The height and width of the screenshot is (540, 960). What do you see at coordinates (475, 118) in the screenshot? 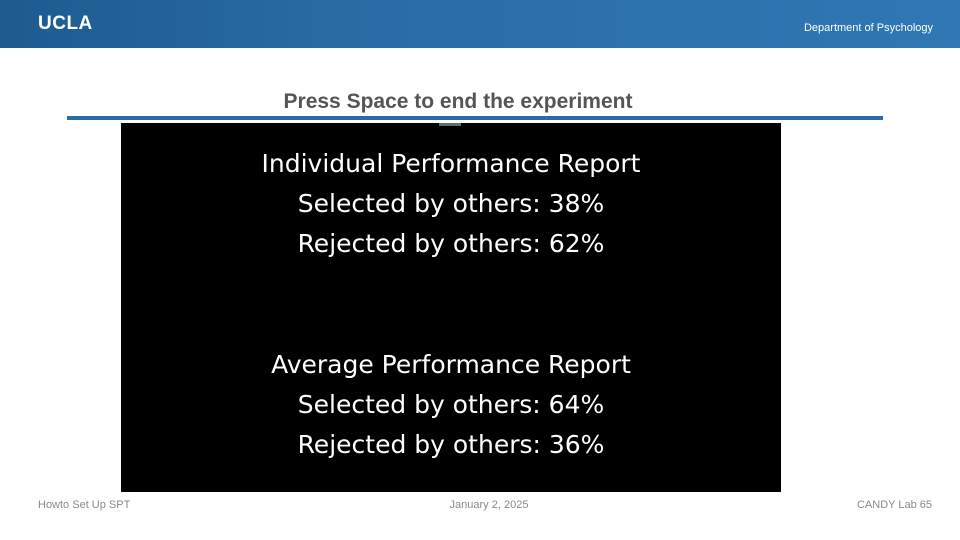
I see `title-divider` at bounding box center [475, 118].